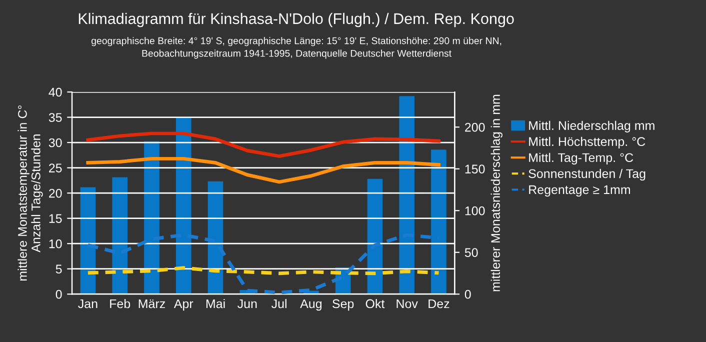  Describe the element at coordinates (475, 211) in the screenshot. I see `y2-tick-label: 100` at that location.